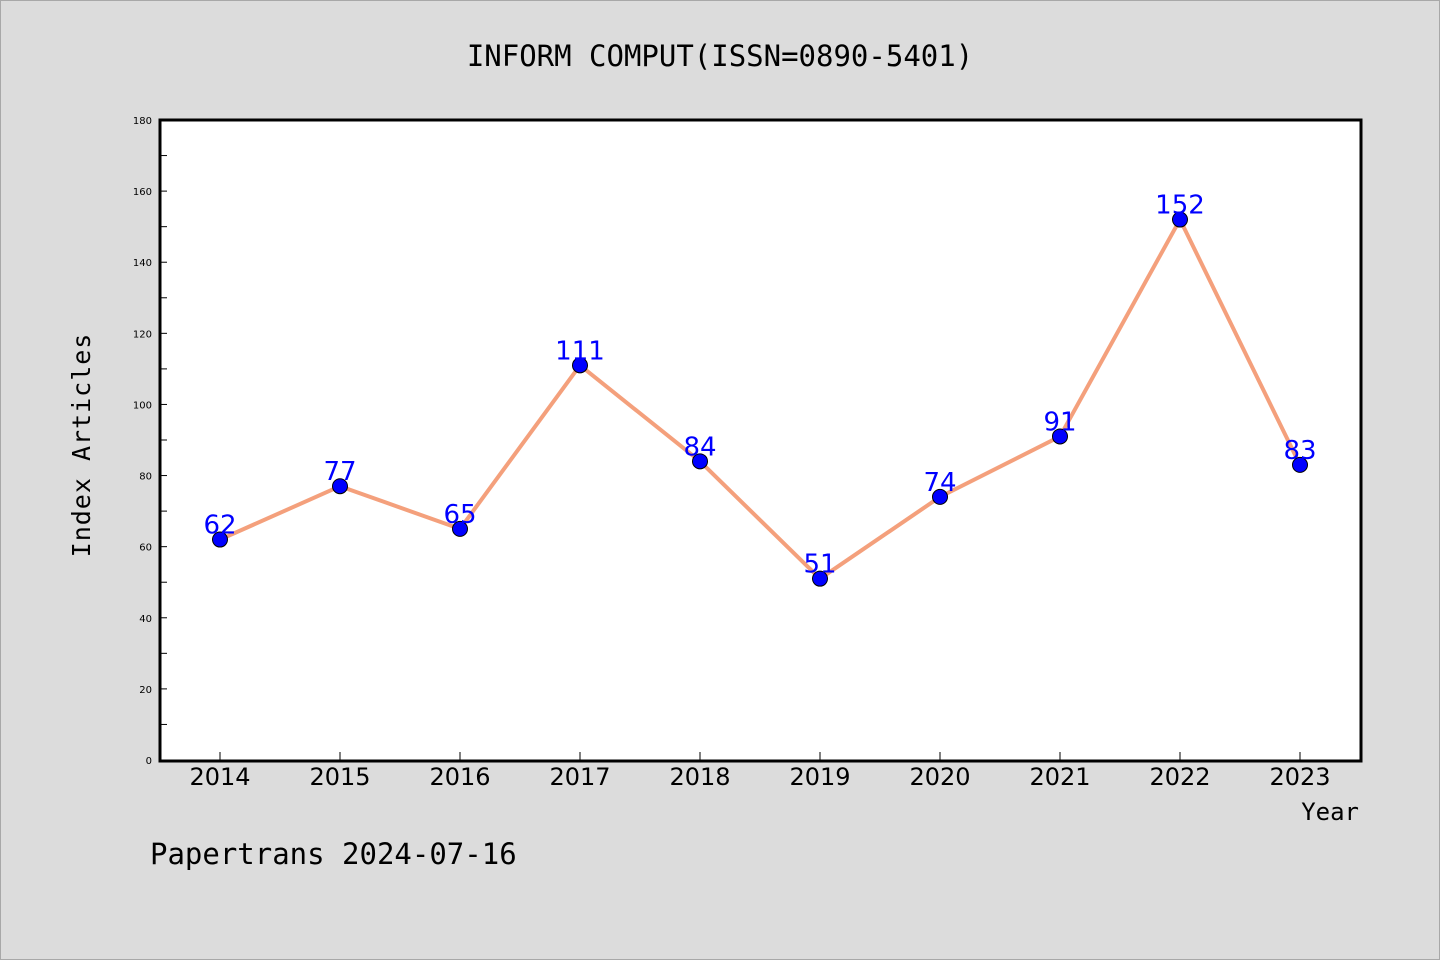 The width and height of the screenshot is (1440, 960). Describe the element at coordinates (81, 445) in the screenshot. I see `y-axis-label: Index Articles` at that location.